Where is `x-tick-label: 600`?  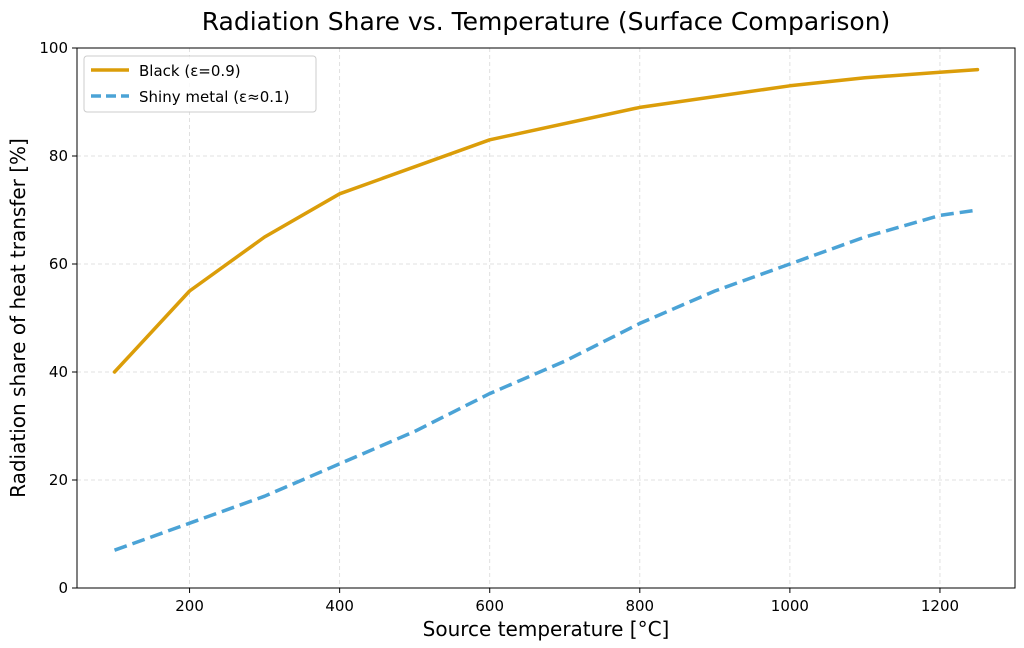
x-tick-label: 600 is located at coordinates (489, 606).